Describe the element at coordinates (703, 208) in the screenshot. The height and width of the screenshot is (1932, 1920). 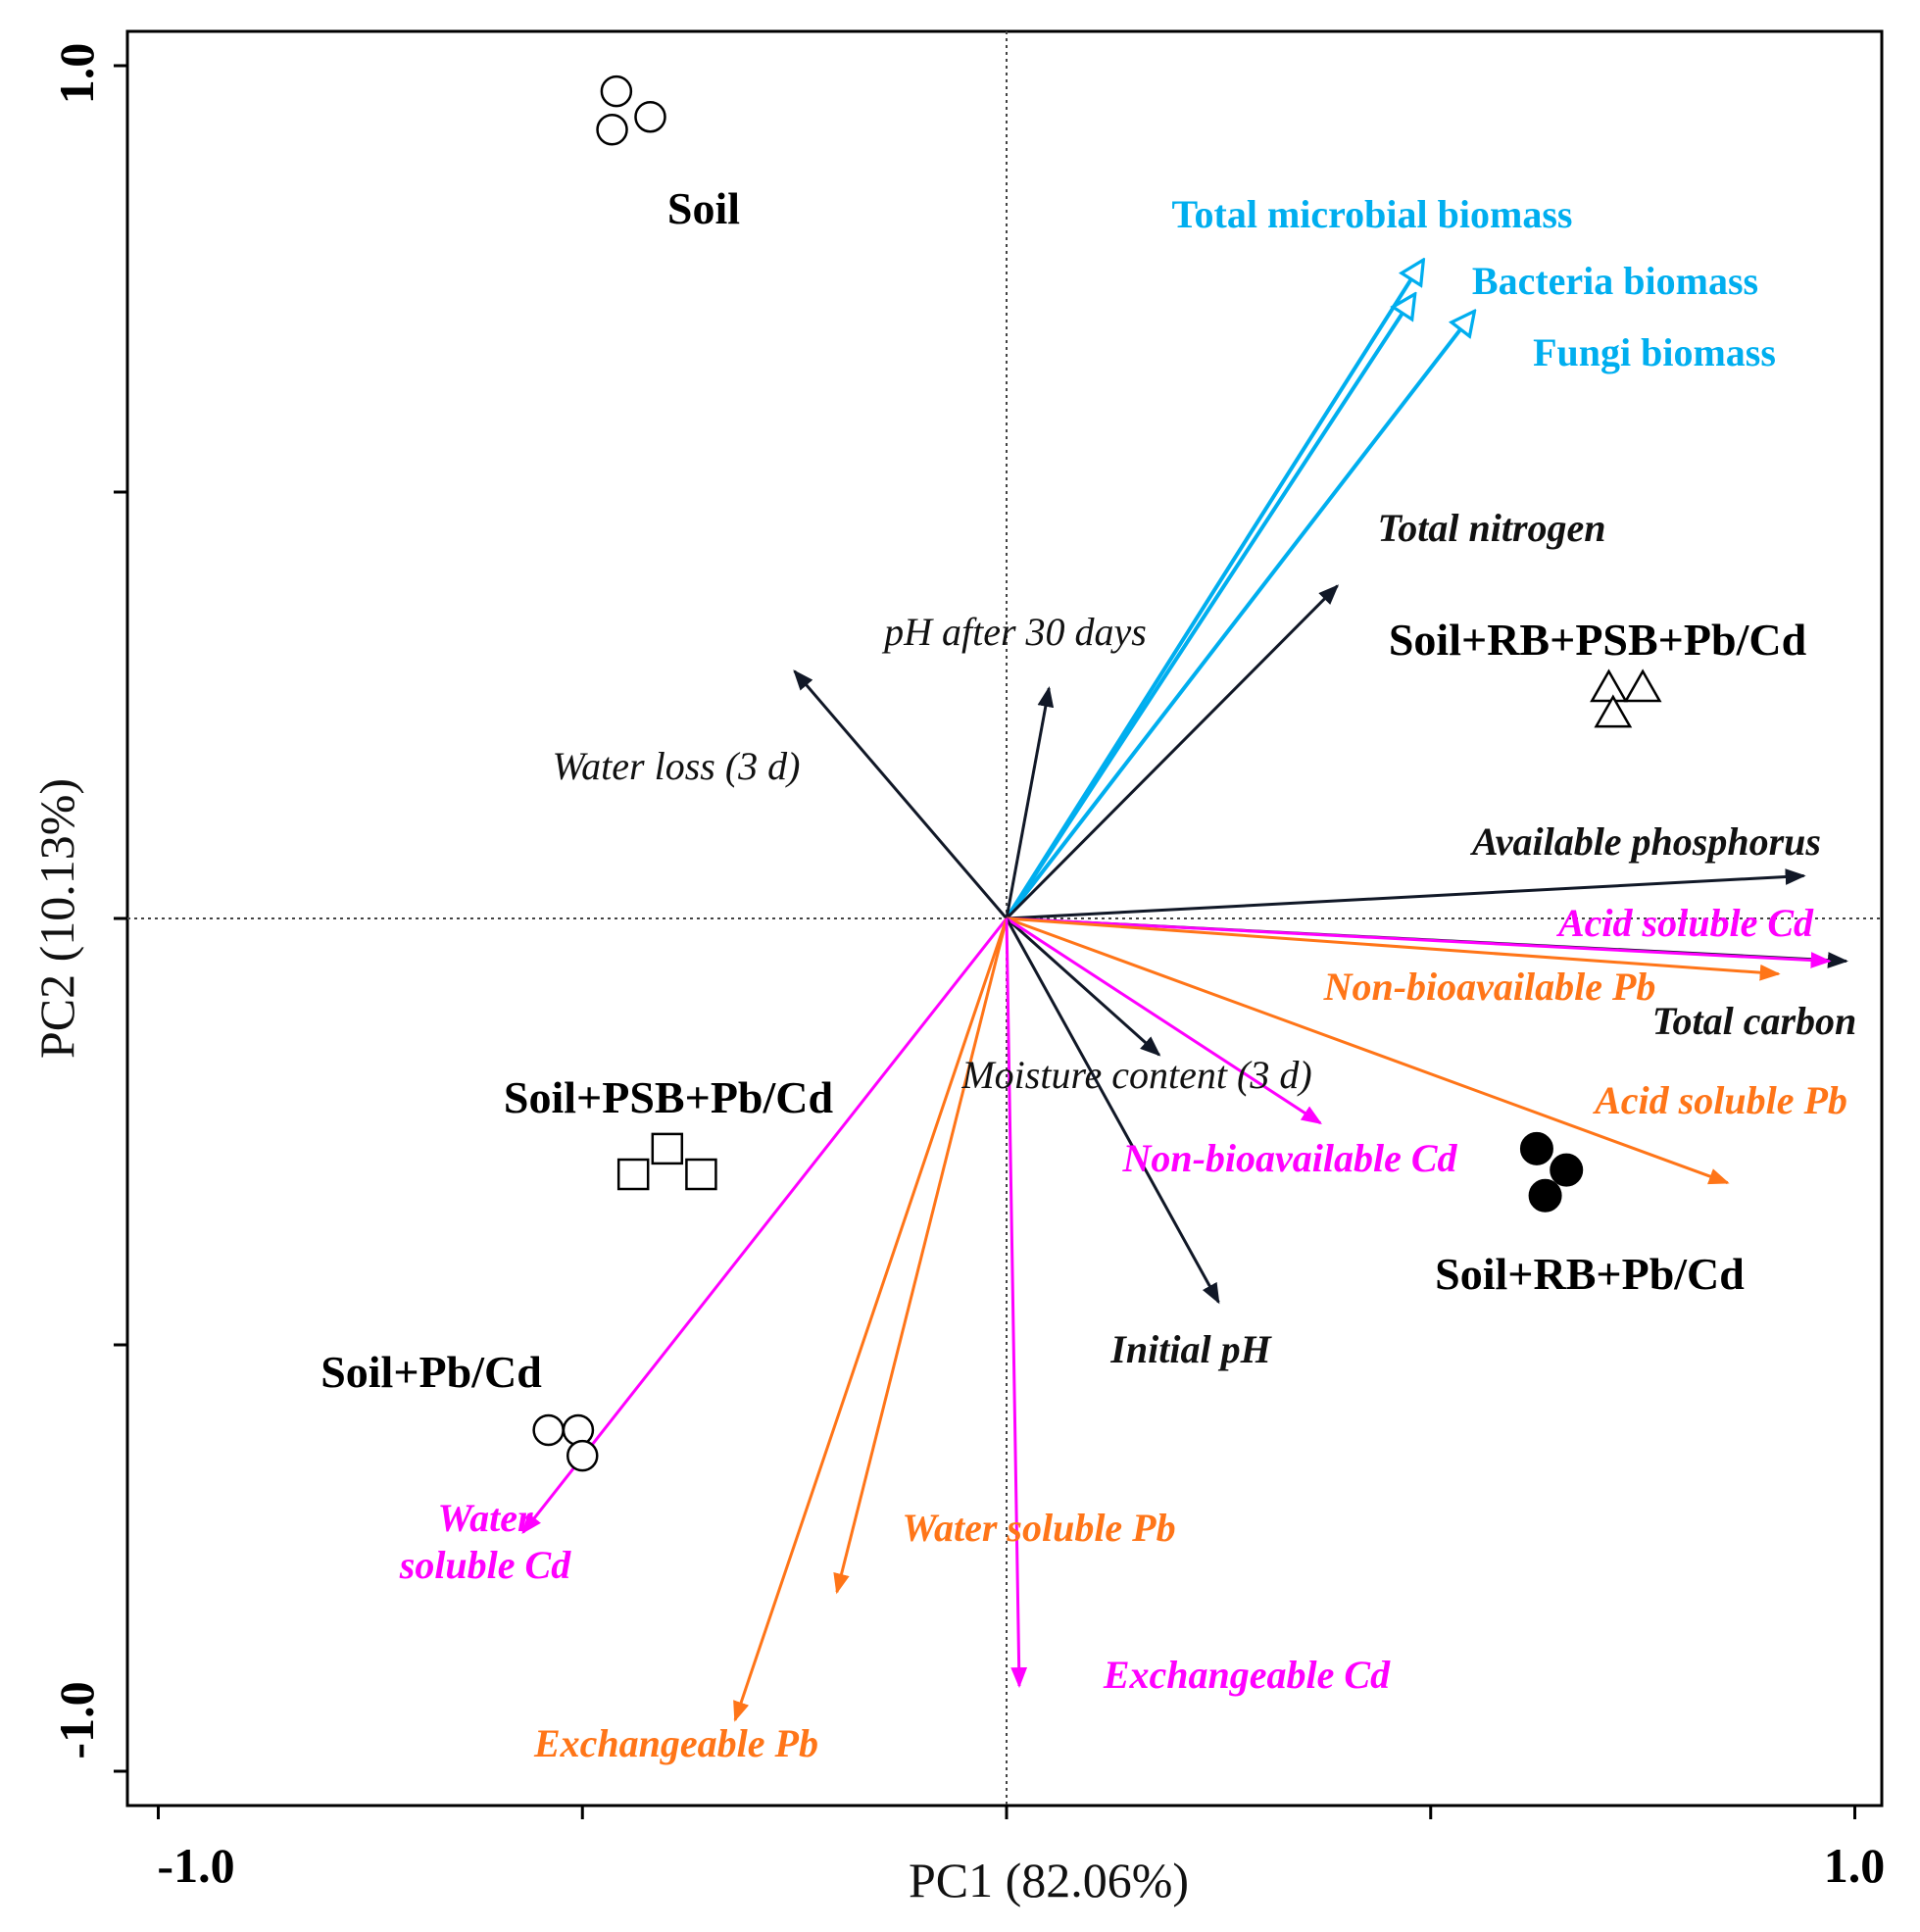
I see `sample-label-soil: Soil` at that location.